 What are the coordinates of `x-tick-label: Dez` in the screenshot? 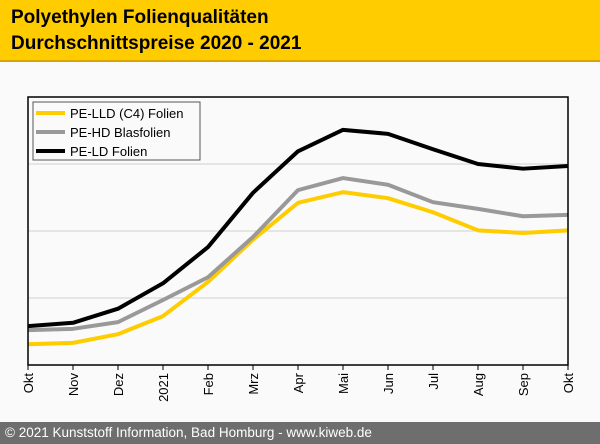 It's located at (118, 384).